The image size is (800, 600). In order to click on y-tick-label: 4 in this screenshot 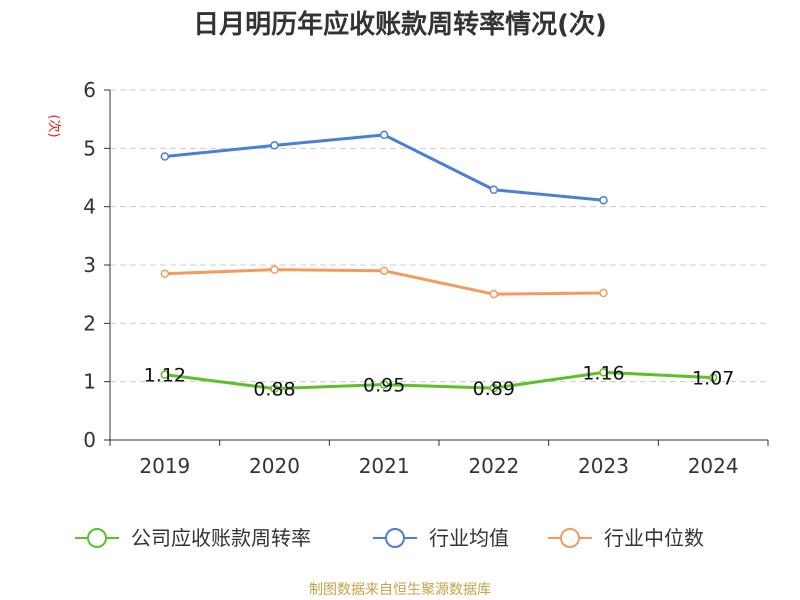, I will do `click(89, 207)`.